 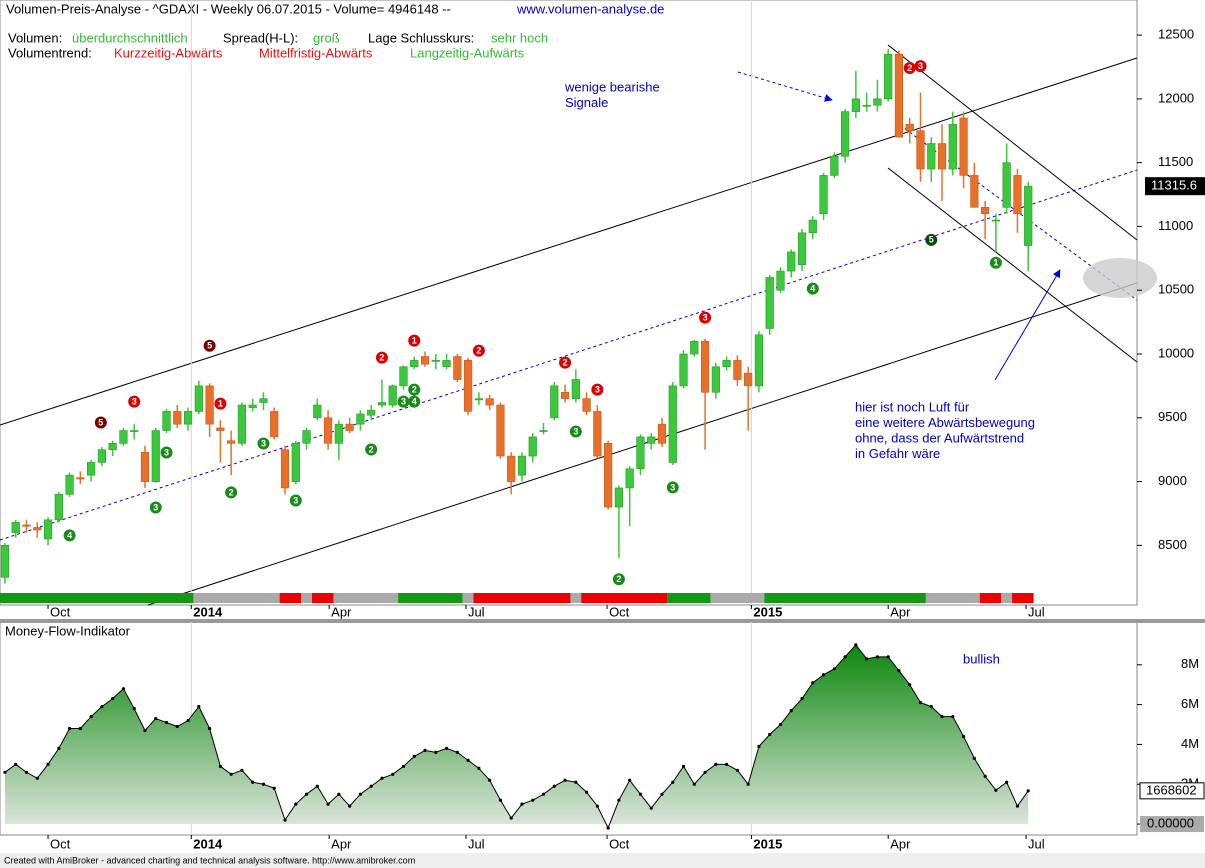 I want to click on panel-separator, so click(x=602, y=621).